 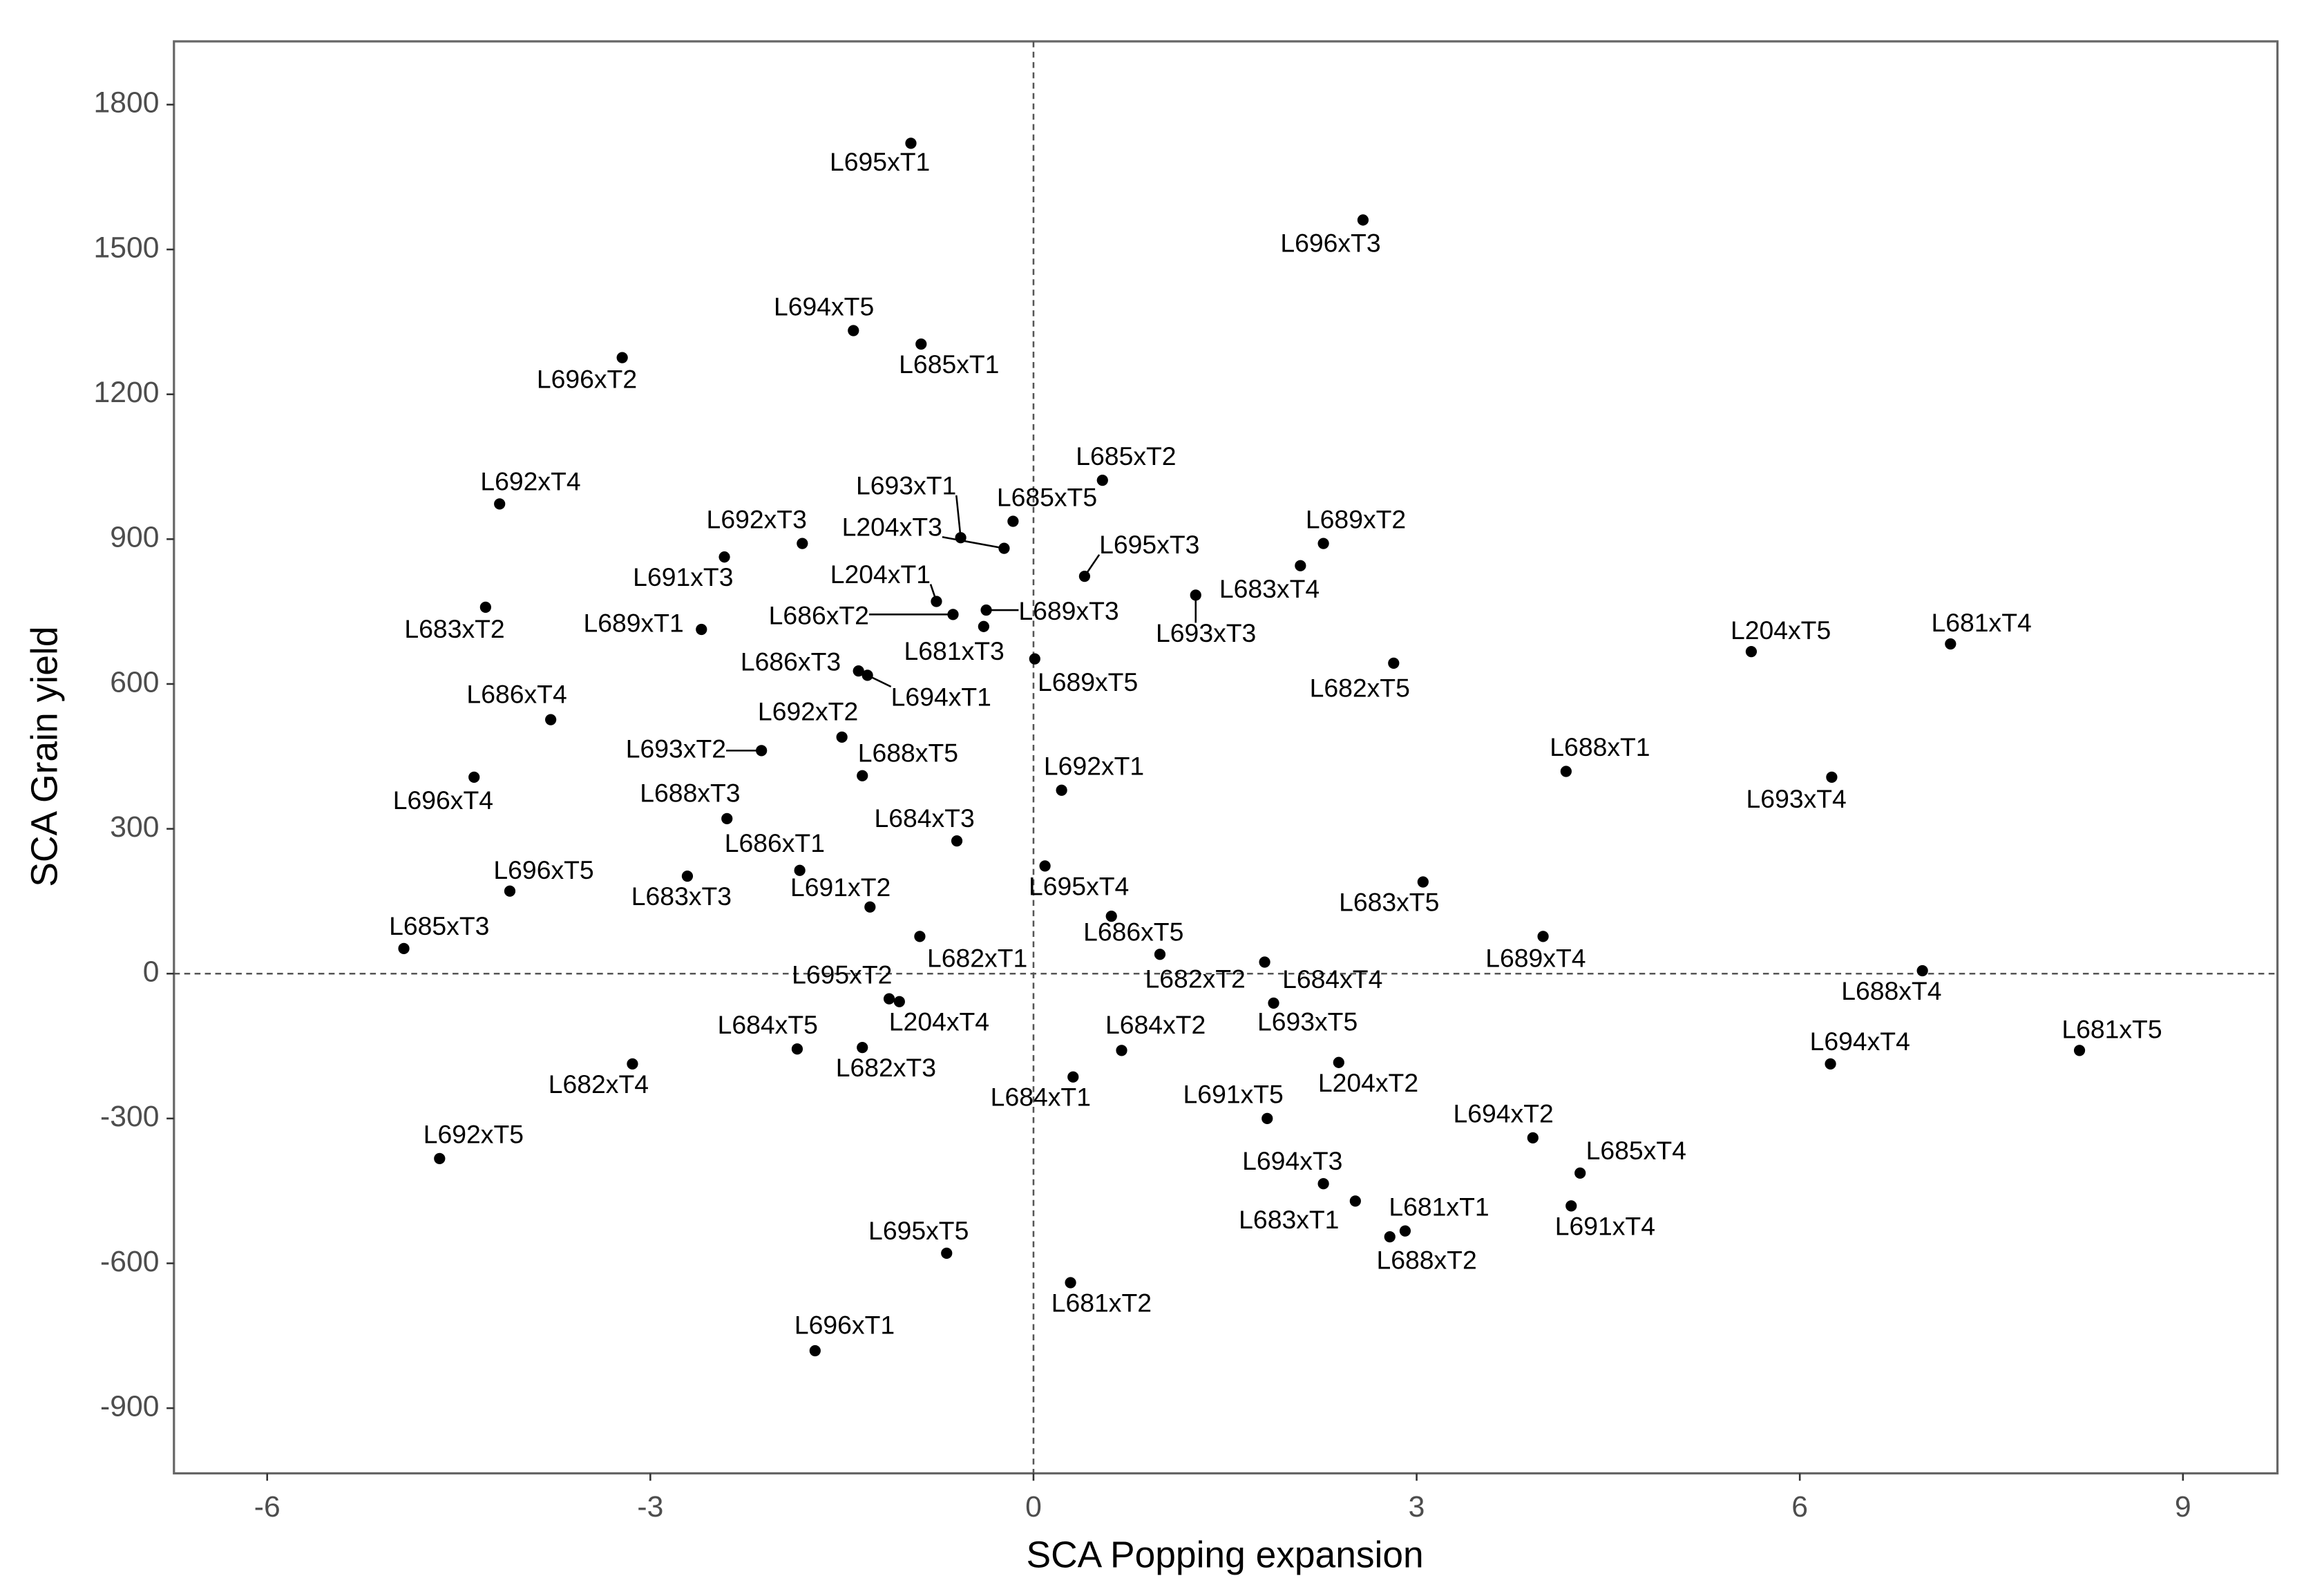 What do you see at coordinates (1133, 932) in the screenshot?
I see `point-label: L686xT5` at bounding box center [1133, 932].